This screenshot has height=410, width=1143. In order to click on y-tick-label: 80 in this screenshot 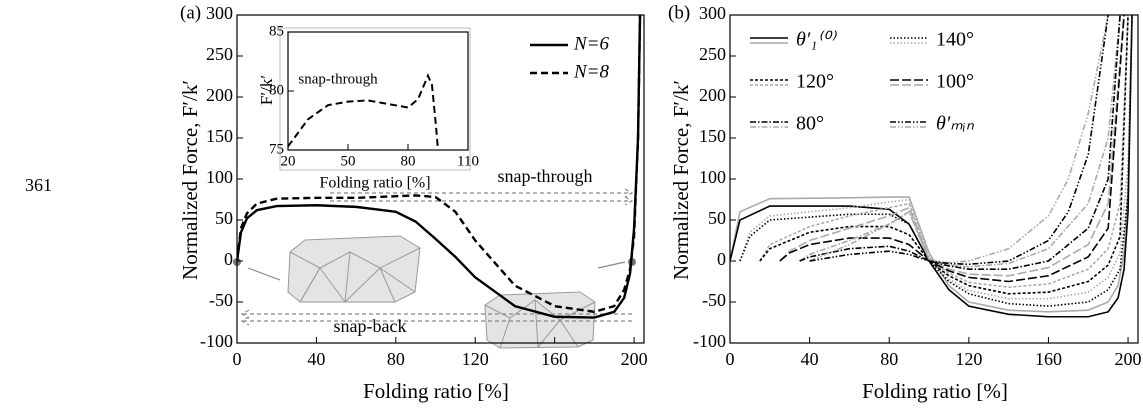, I will do `click(276, 90)`.